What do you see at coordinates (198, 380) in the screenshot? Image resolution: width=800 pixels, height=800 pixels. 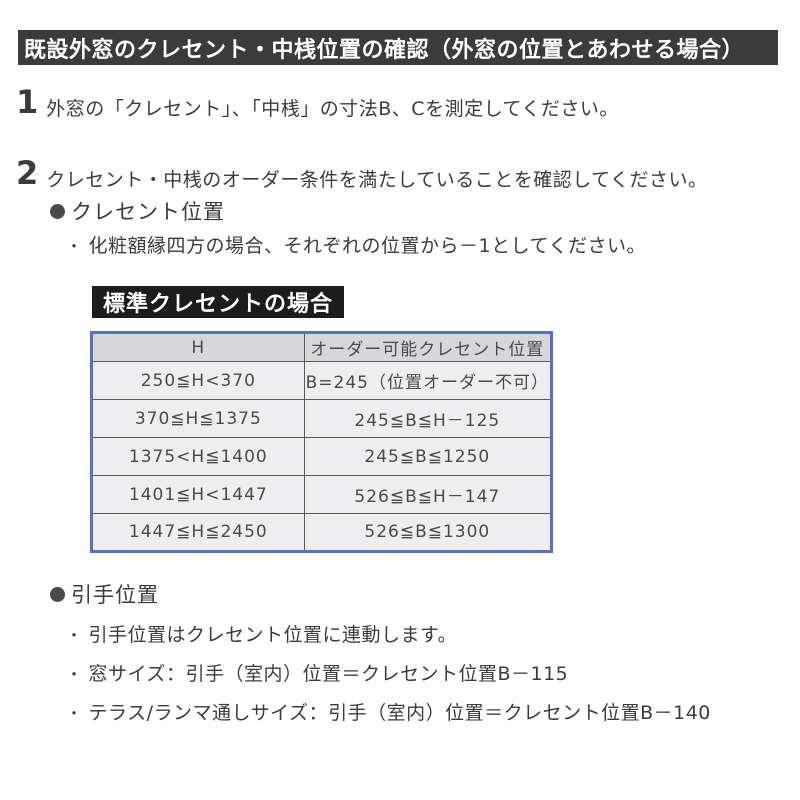 I see `cell-h-range: 250≦H<370` at bounding box center [198, 380].